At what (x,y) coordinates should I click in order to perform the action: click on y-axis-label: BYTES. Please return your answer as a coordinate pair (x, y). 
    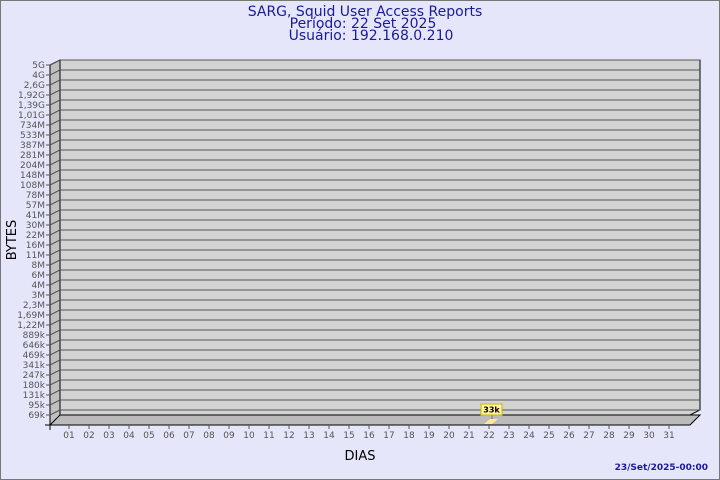
    Looking at the image, I should click on (12, 240).